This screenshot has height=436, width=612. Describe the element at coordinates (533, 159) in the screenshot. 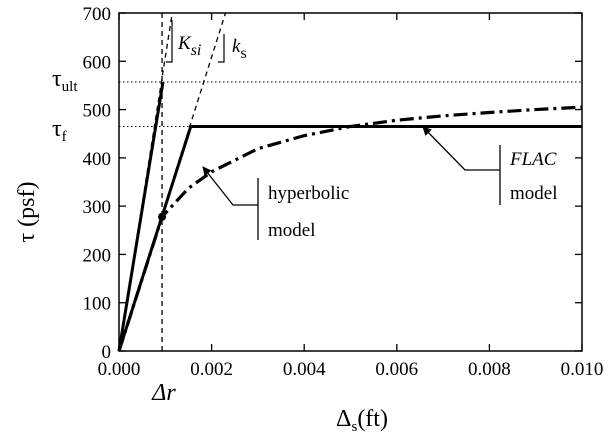

I see `flac-label-line1: FLAC` at that location.